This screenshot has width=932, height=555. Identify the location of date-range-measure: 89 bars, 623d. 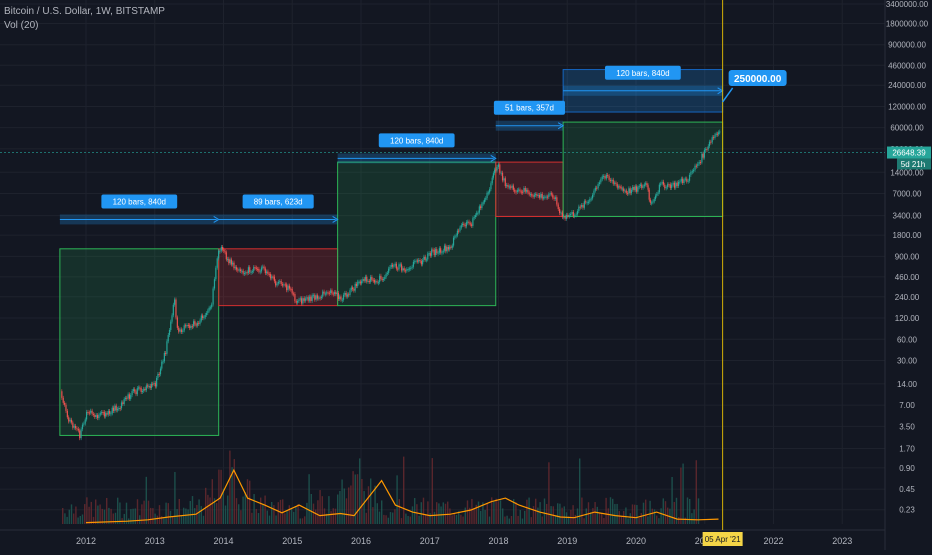
(278, 209).